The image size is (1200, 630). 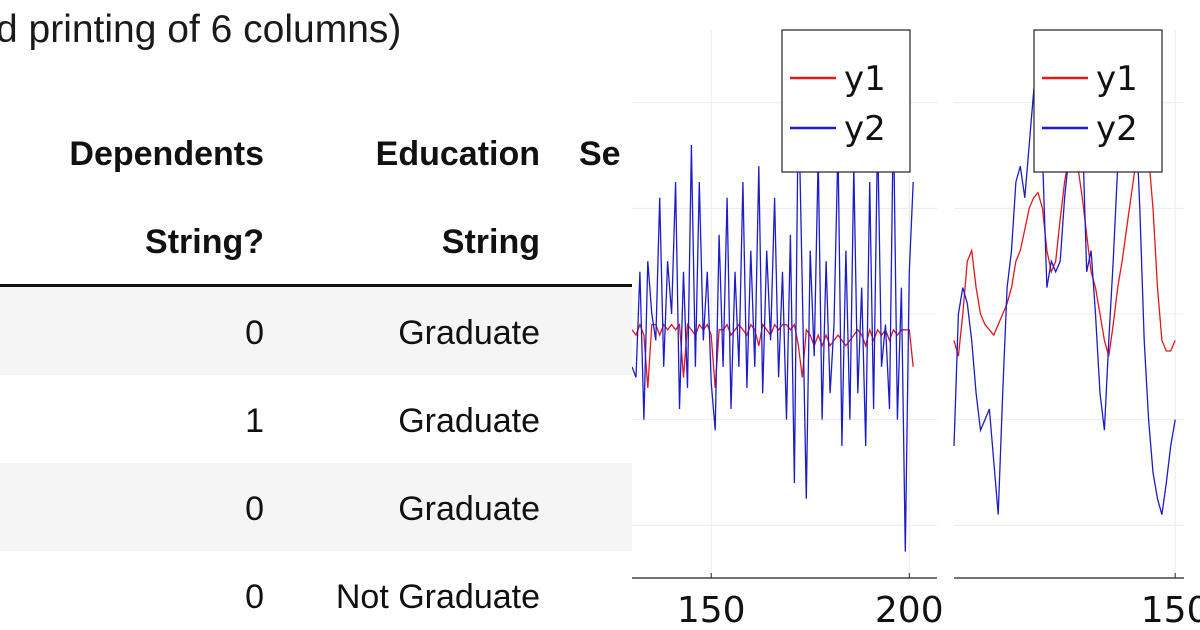 What do you see at coordinates (166, 154) in the screenshot?
I see `column-header-dependents: Dependents` at bounding box center [166, 154].